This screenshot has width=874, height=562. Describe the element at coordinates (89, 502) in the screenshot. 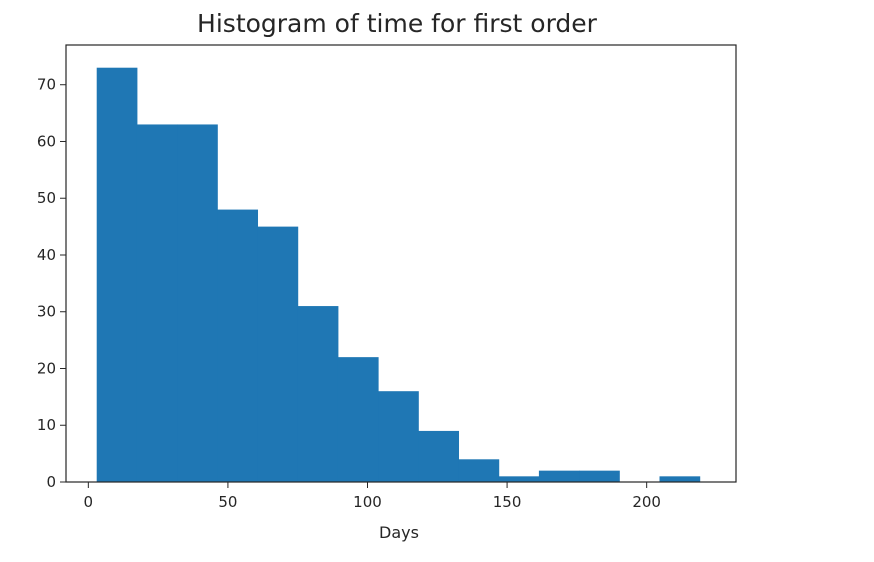

I see `x-tick-label: 0` at that location.